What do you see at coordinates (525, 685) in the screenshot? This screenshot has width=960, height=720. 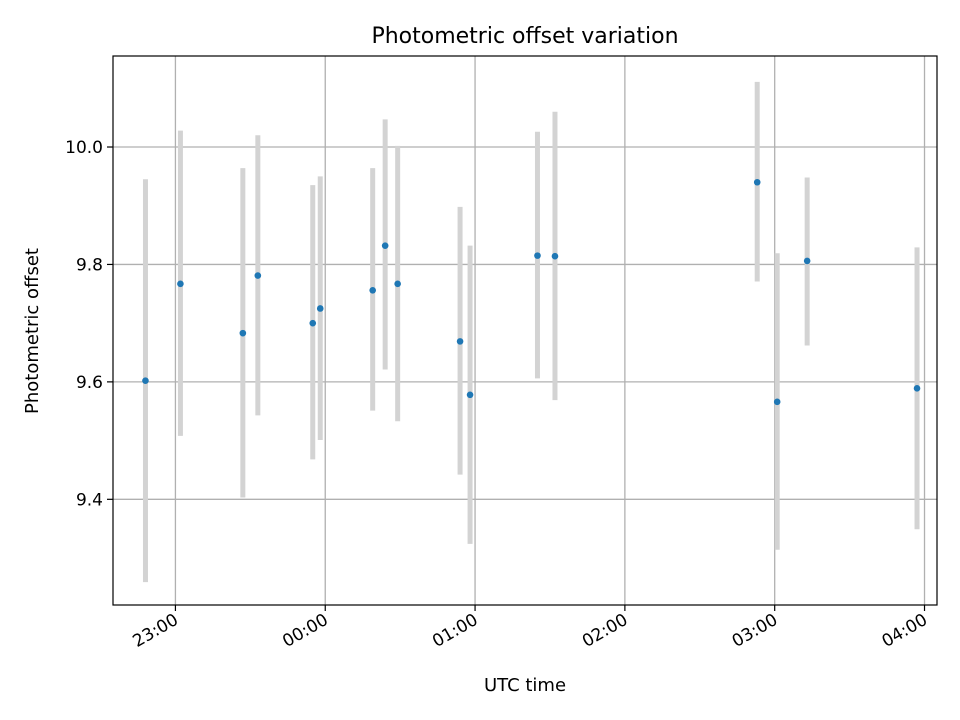 I see `x-axis-label: UTC time` at bounding box center [525, 685].